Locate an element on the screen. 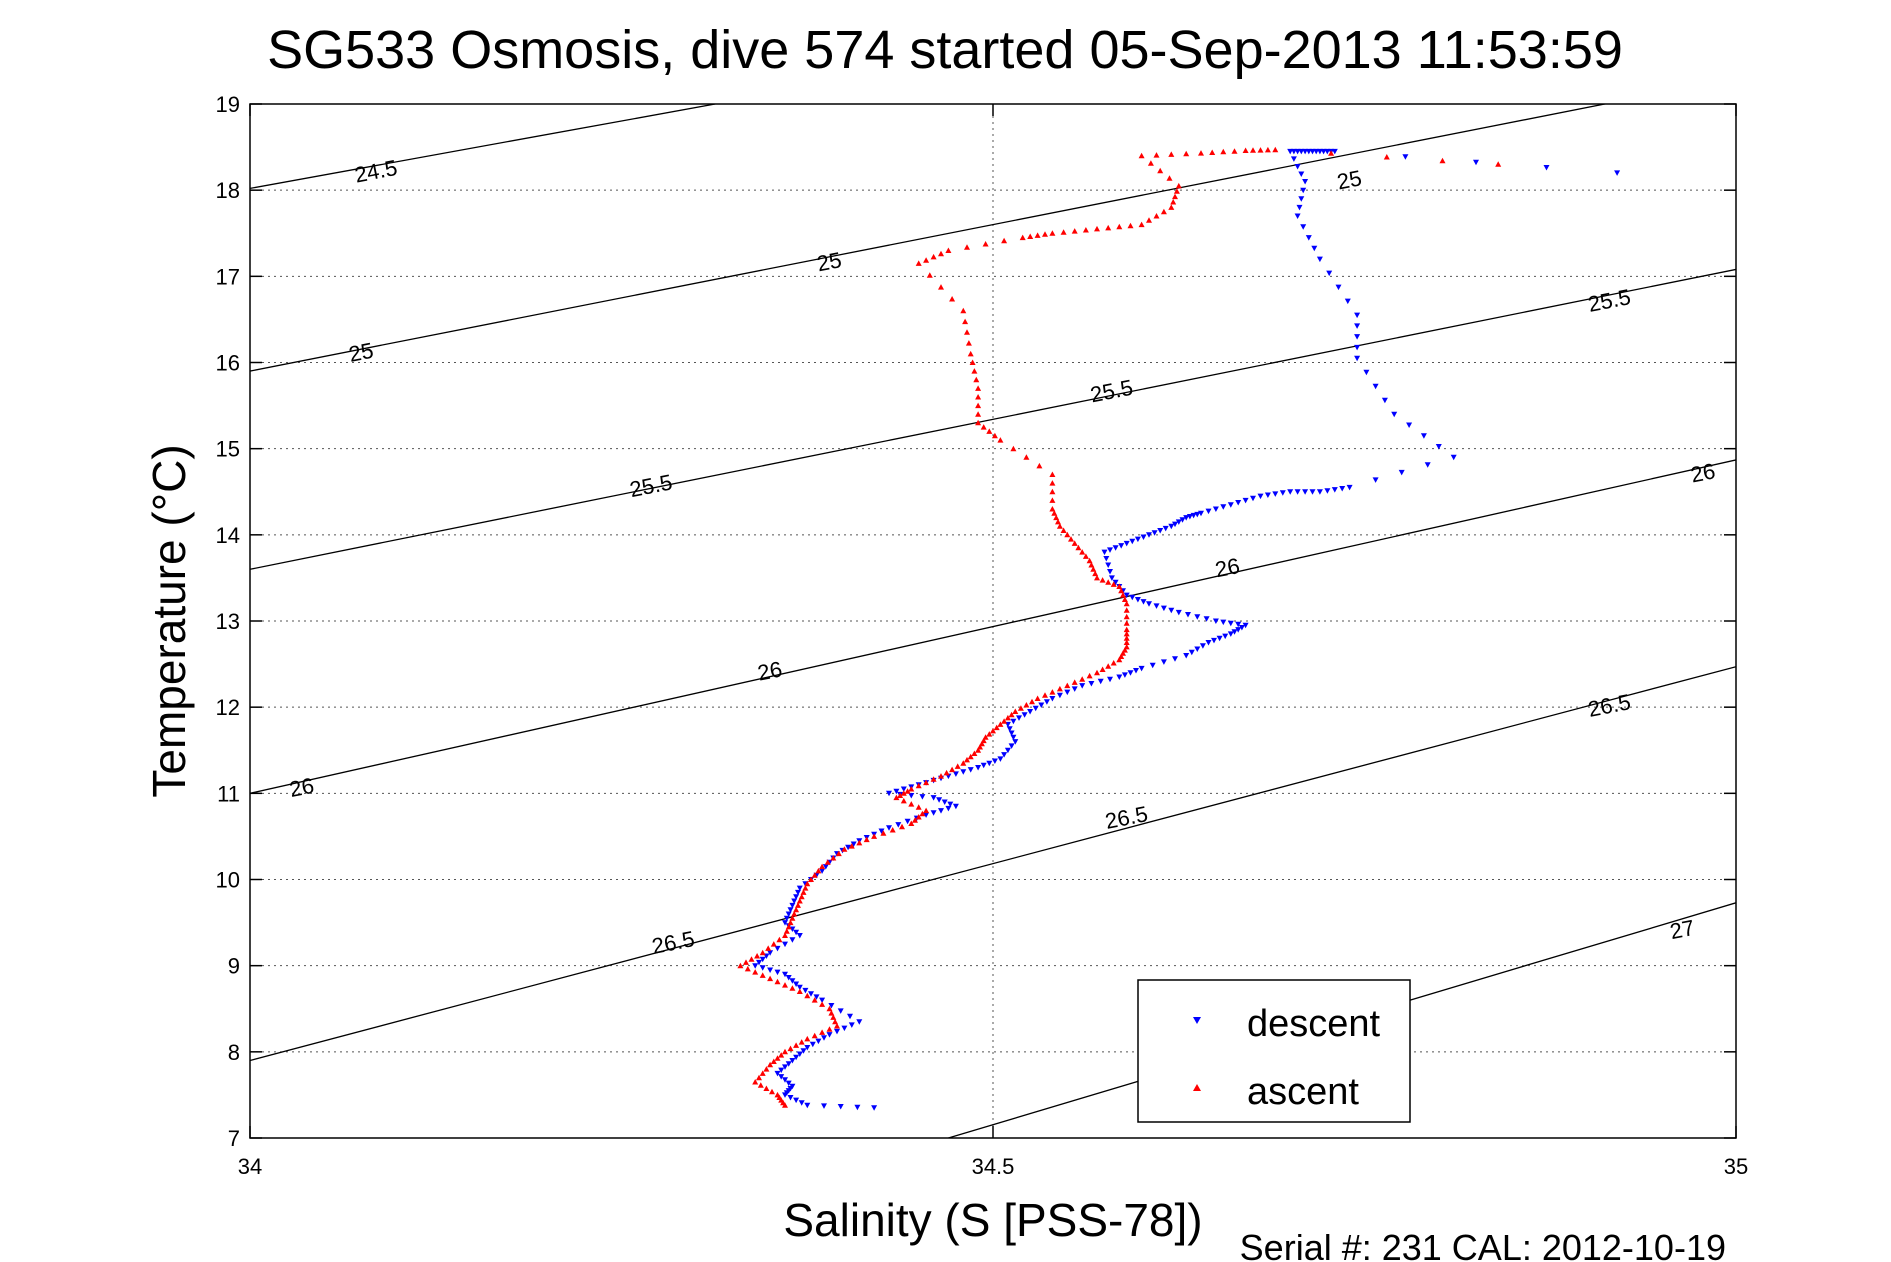  x-axis-label: Salinity (S [PSS-78]) is located at coordinates (992, 1220).